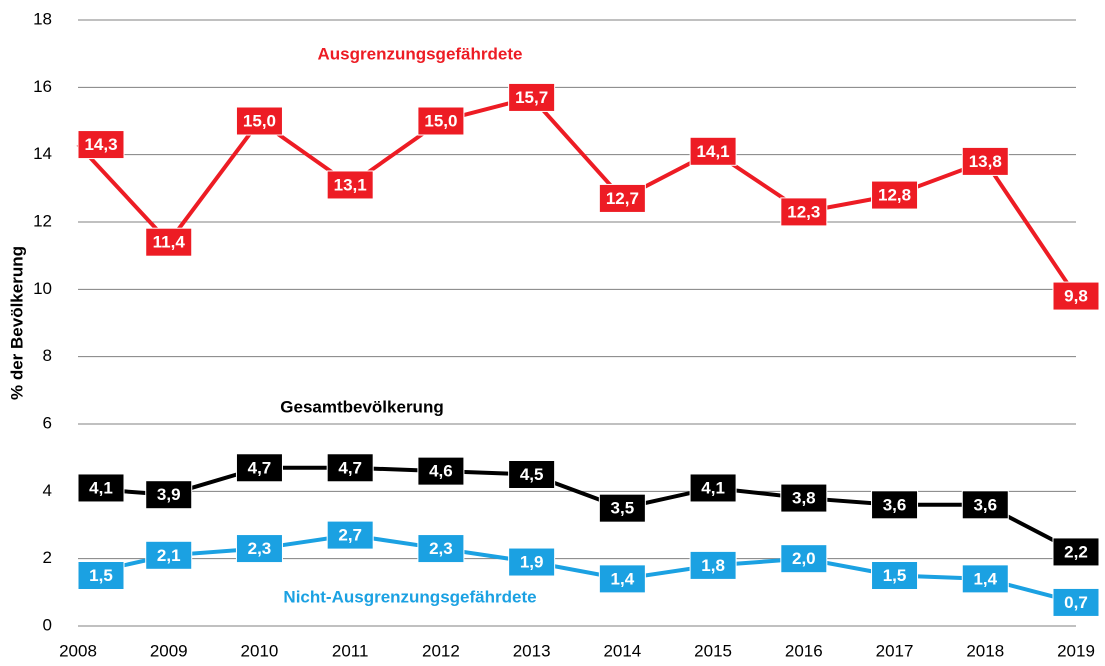 Image resolution: width=1105 pixels, height=666 pixels. I want to click on data-label-text: 2,7, so click(350, 535).